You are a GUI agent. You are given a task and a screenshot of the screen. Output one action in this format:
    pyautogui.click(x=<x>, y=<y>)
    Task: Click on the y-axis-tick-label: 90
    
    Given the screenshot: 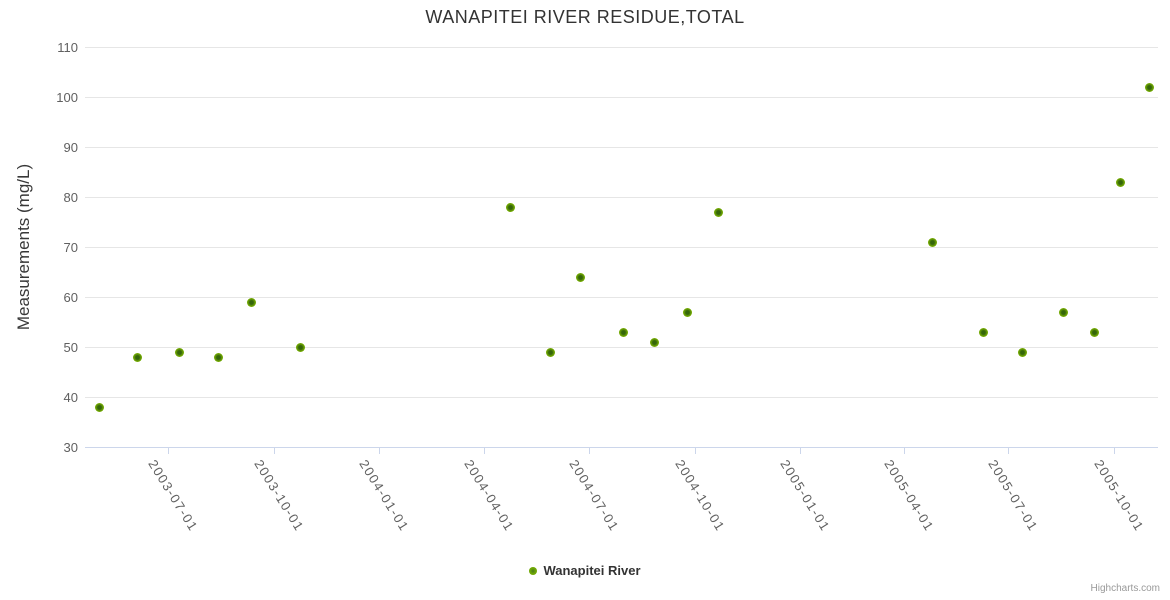 What is the action you would take?
    pyautogui.click(x=70, y=147)
    